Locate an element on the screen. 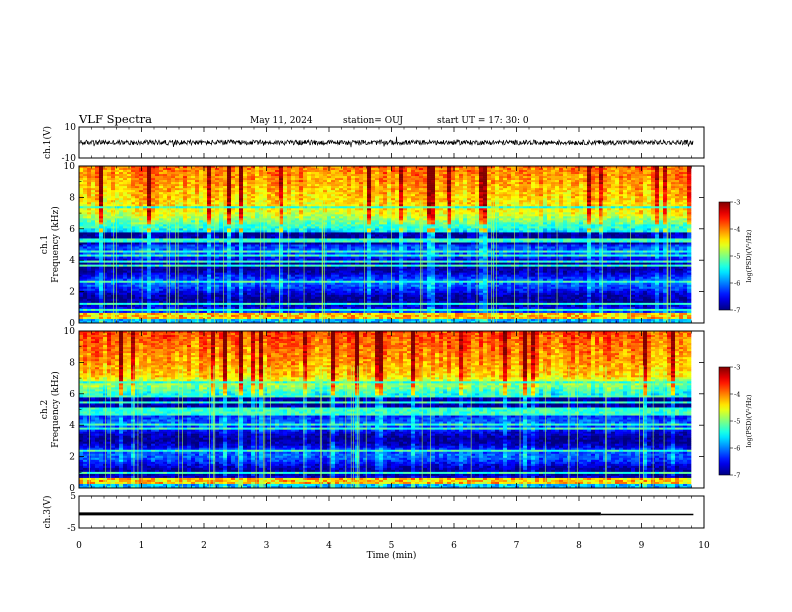 Image resolution: width=792 pixels, height=612 pixels. x-tick-label: 2 is located at coordinates (204, 546).